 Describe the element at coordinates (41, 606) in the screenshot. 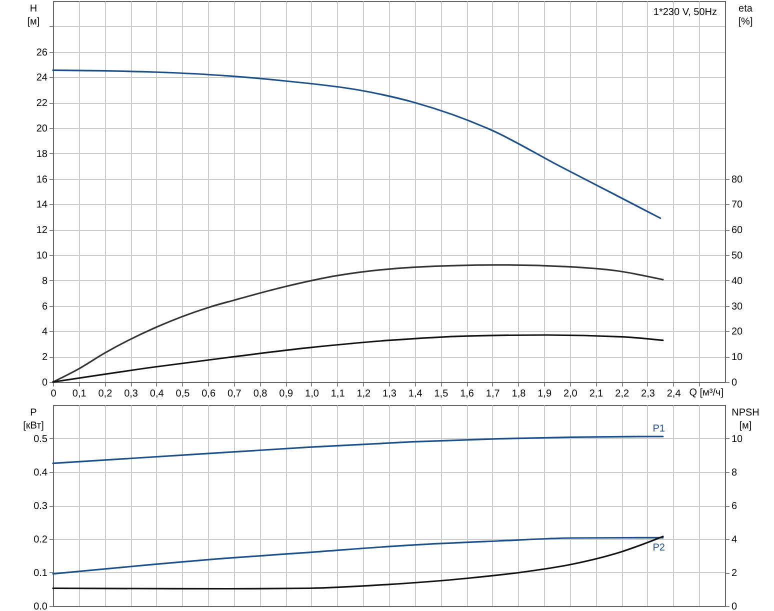

I see `y-tick-label: 0.0` at that location.